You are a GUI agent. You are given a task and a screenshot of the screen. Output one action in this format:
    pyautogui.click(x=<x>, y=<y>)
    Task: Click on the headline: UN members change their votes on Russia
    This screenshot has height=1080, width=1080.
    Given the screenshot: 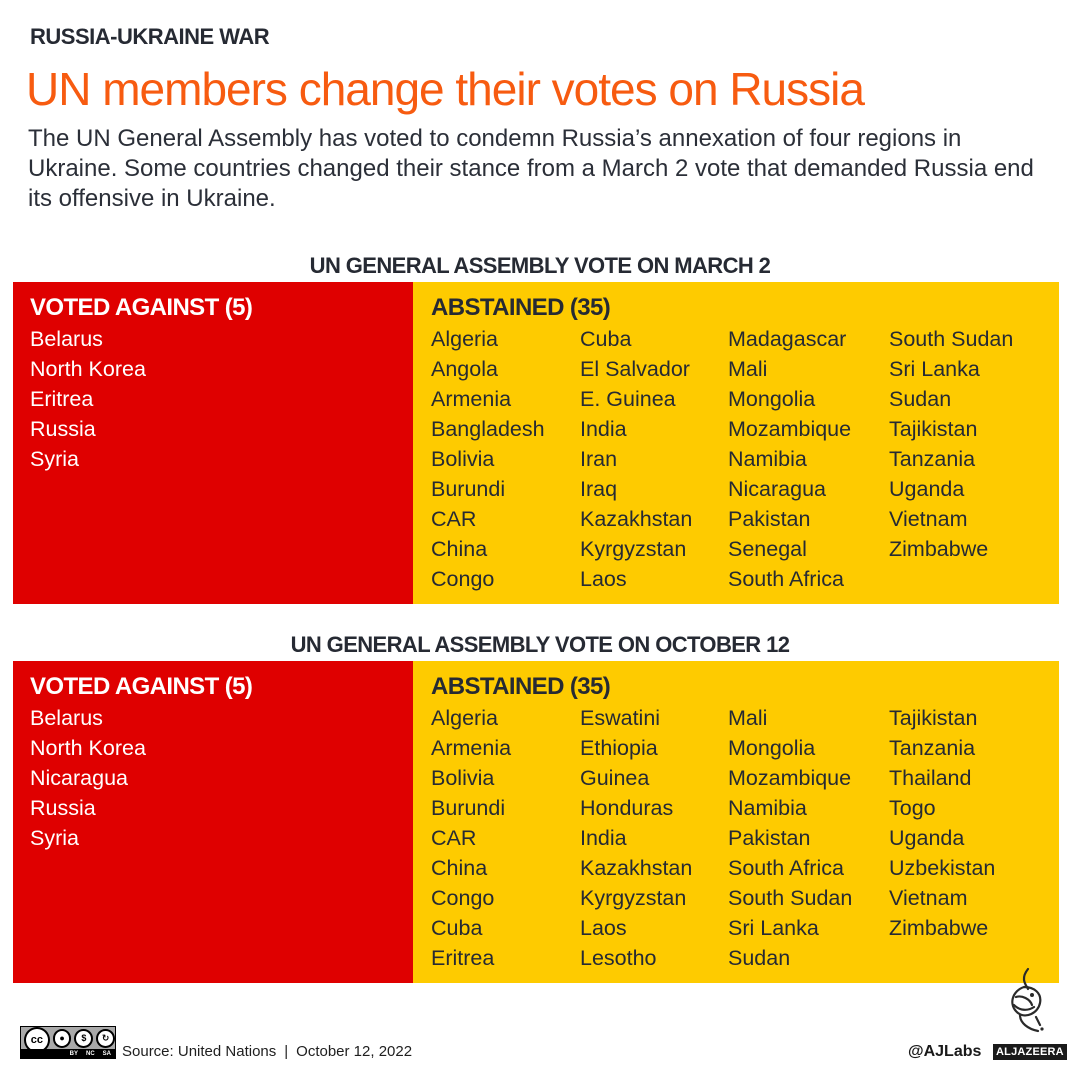 What is the action you would take?
    pyautogui.click(x=445, y=89)
    